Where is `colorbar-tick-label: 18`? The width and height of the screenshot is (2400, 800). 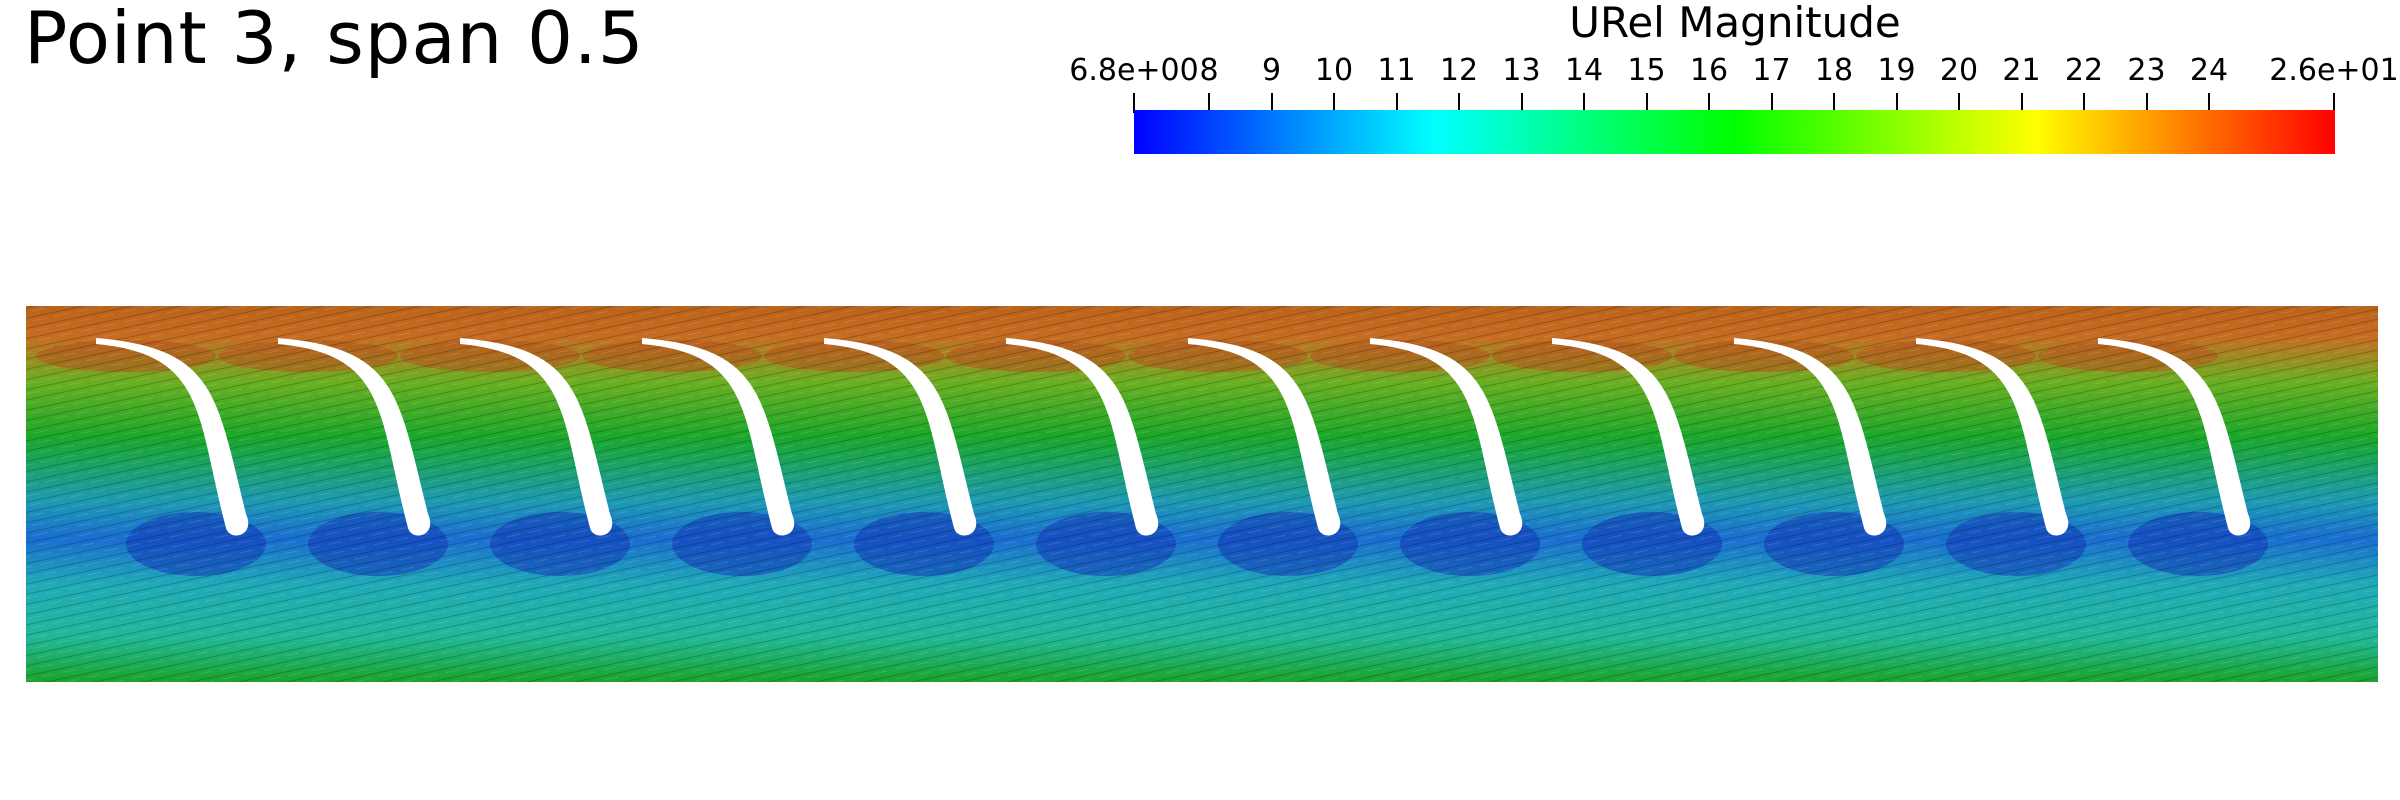
colorbar-tick-label: 18 is located at coordinates (1834, 70).